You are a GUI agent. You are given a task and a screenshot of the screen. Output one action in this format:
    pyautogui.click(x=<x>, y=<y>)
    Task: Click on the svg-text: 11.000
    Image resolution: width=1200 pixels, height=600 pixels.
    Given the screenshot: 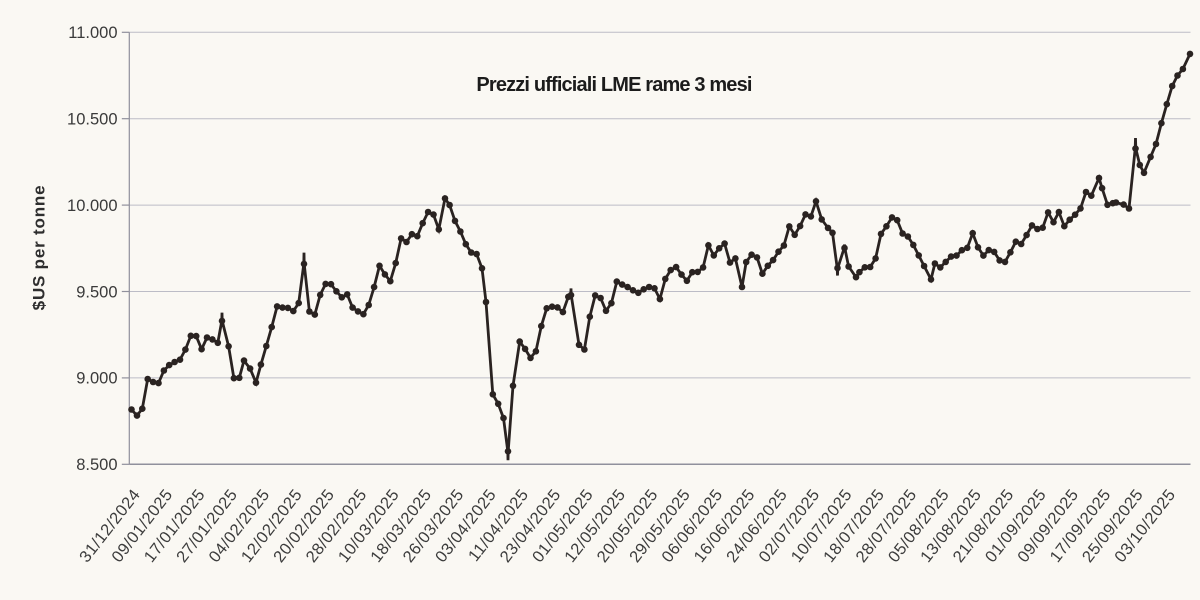 What is the action you would take?
    pyautogui.click(x=92, y=33)
    